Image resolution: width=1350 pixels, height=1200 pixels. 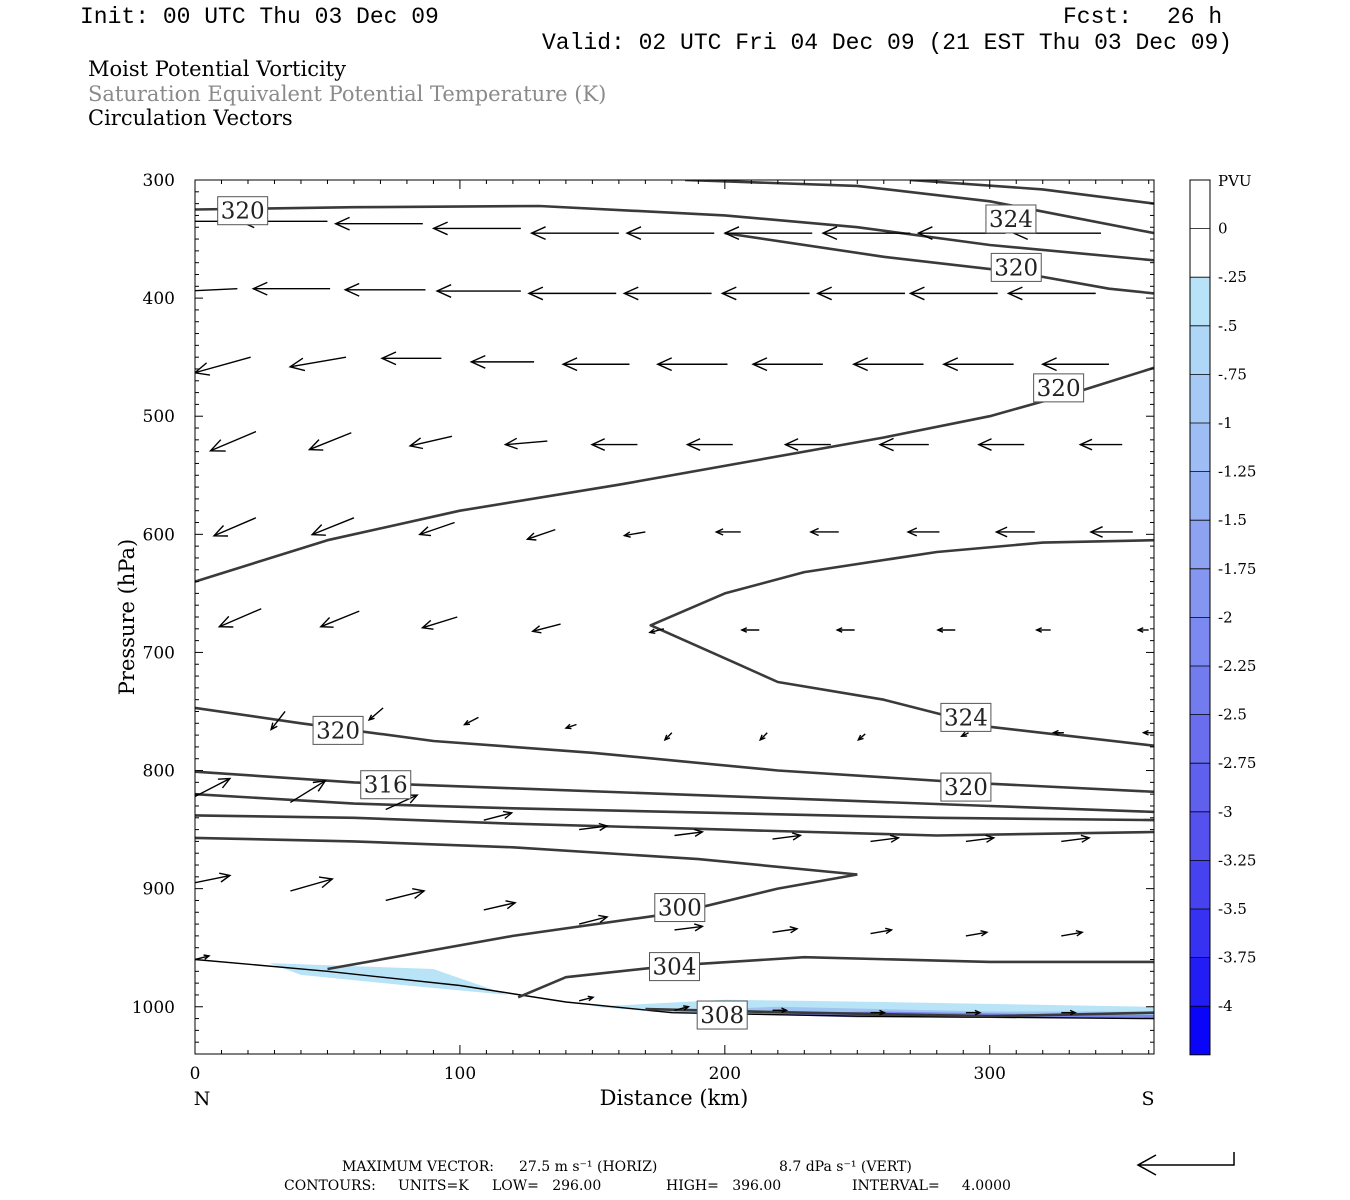 What do you see at coordinates (1237, 763) in the screenshot?
I see `colorbar-label-11: -2.75` at bounding box center [1237, 763].